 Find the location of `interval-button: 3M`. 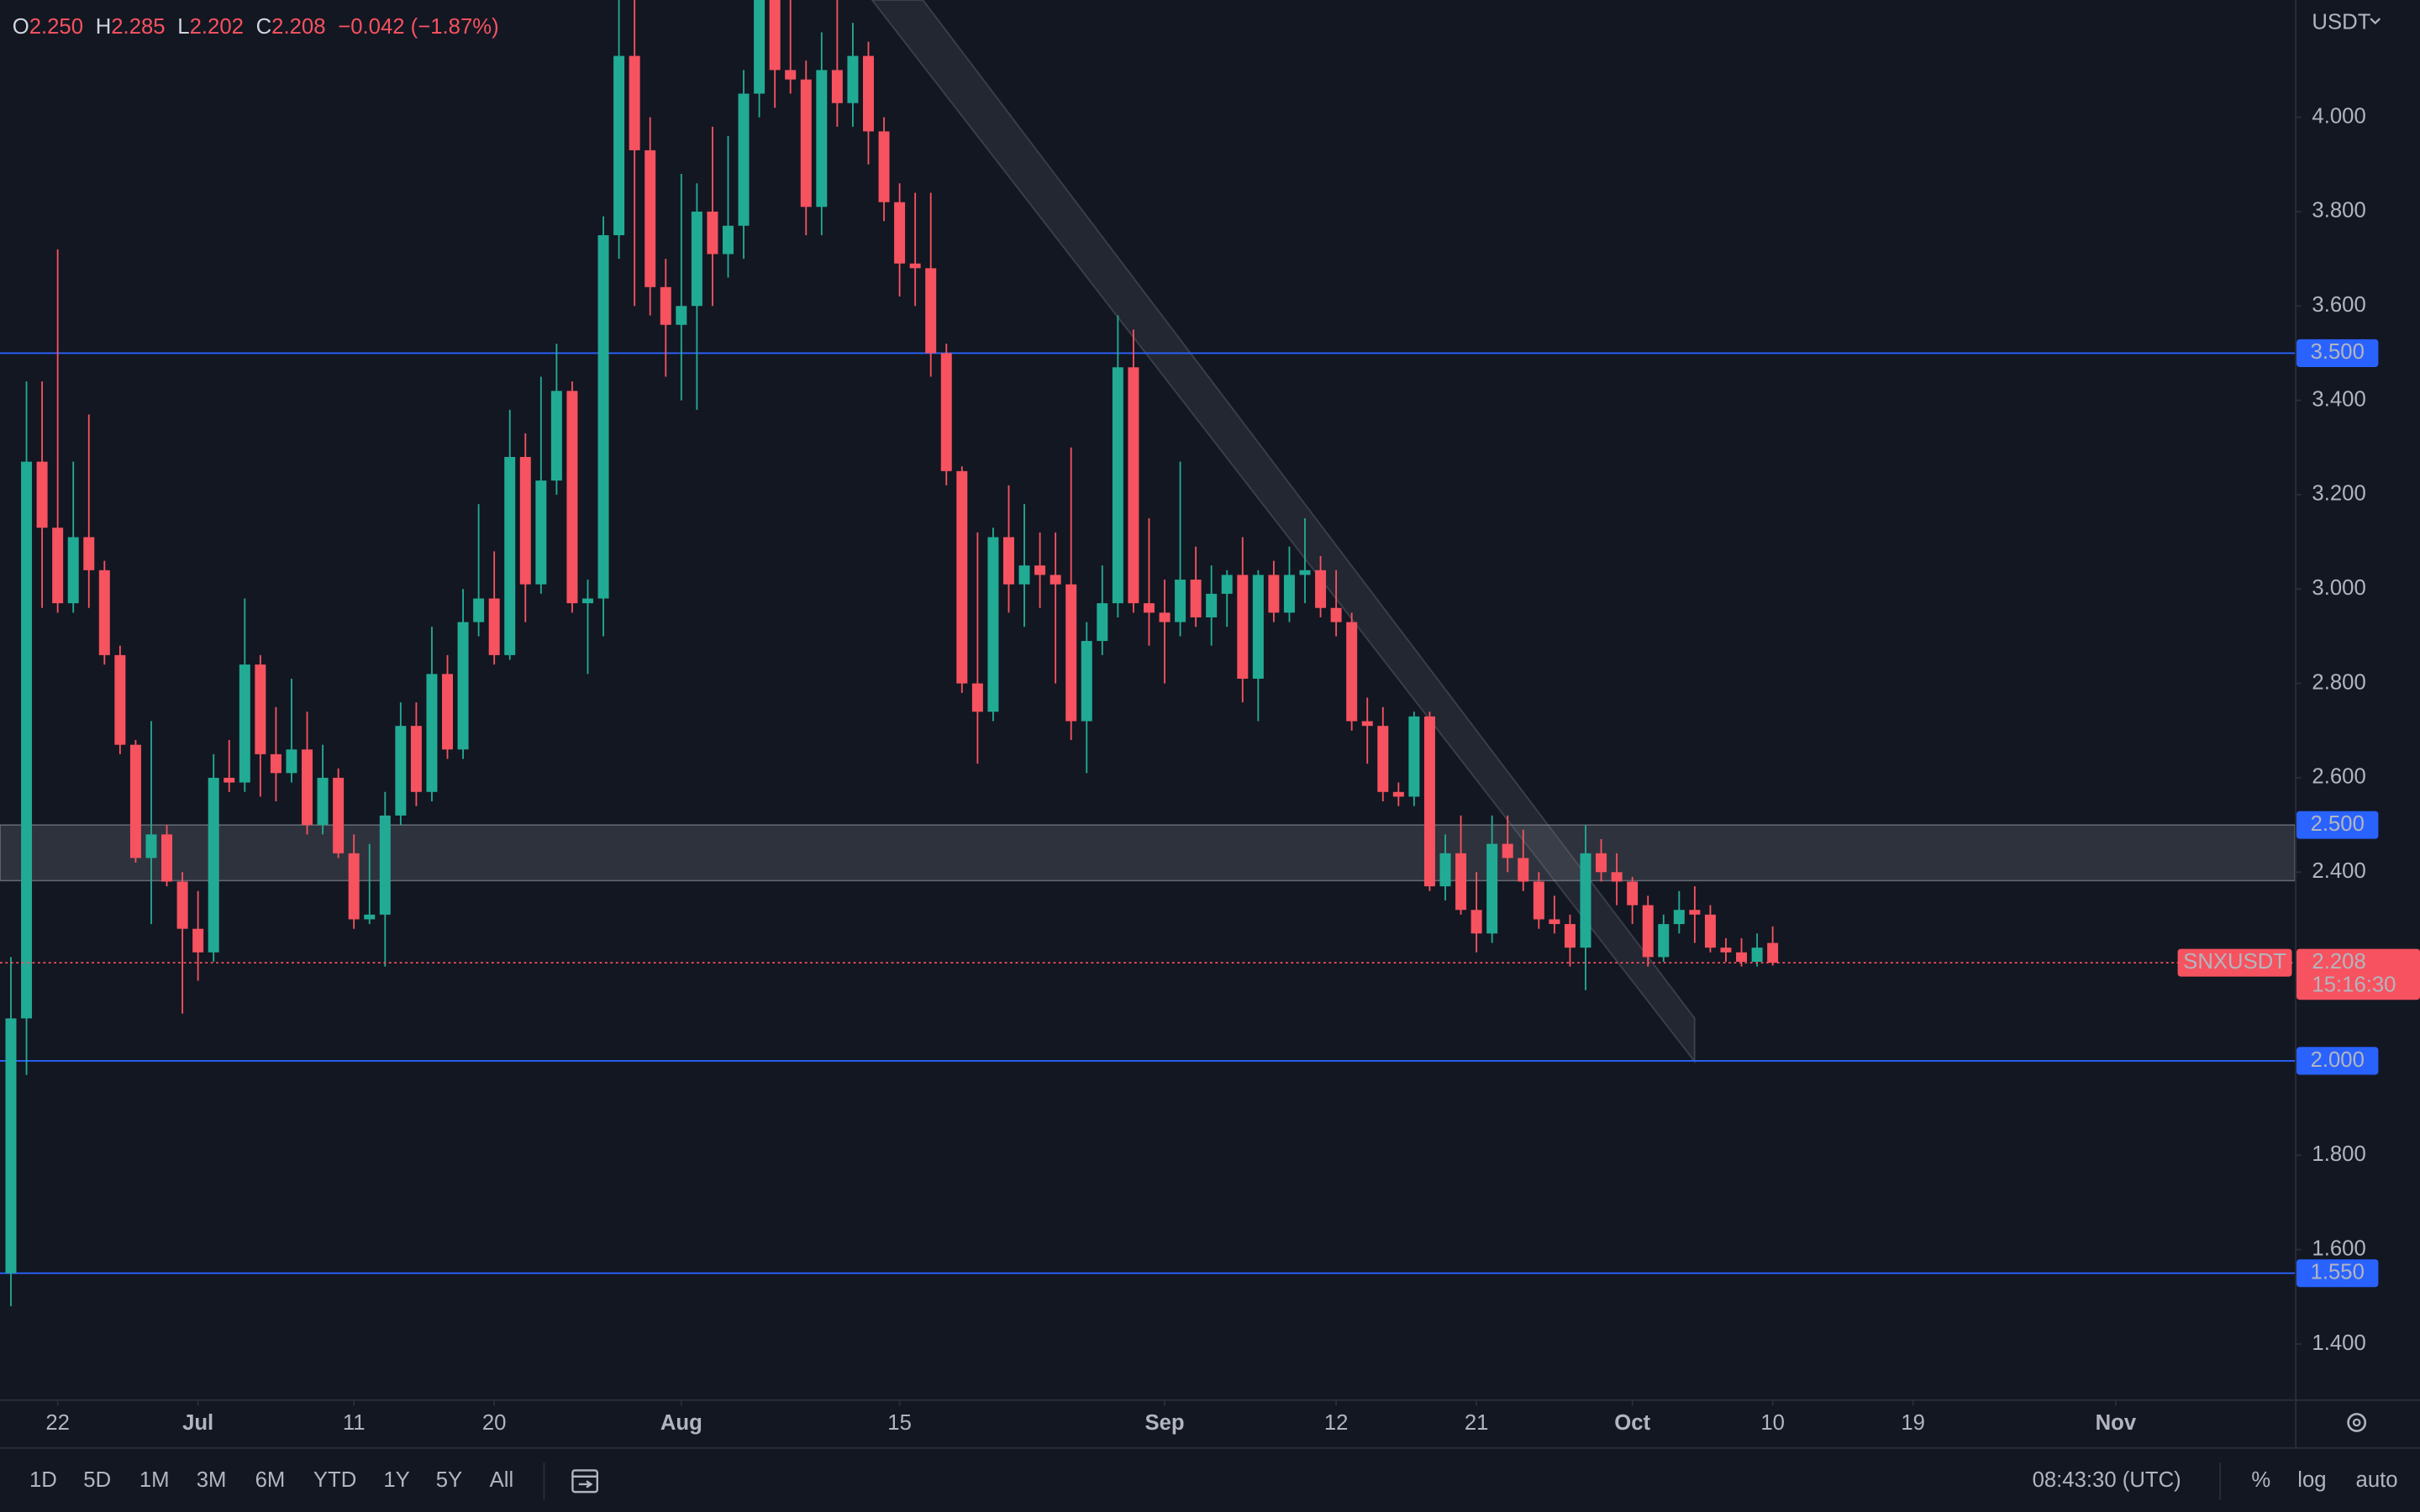

interval-button: 3M is located at coordinates (212, 1480).